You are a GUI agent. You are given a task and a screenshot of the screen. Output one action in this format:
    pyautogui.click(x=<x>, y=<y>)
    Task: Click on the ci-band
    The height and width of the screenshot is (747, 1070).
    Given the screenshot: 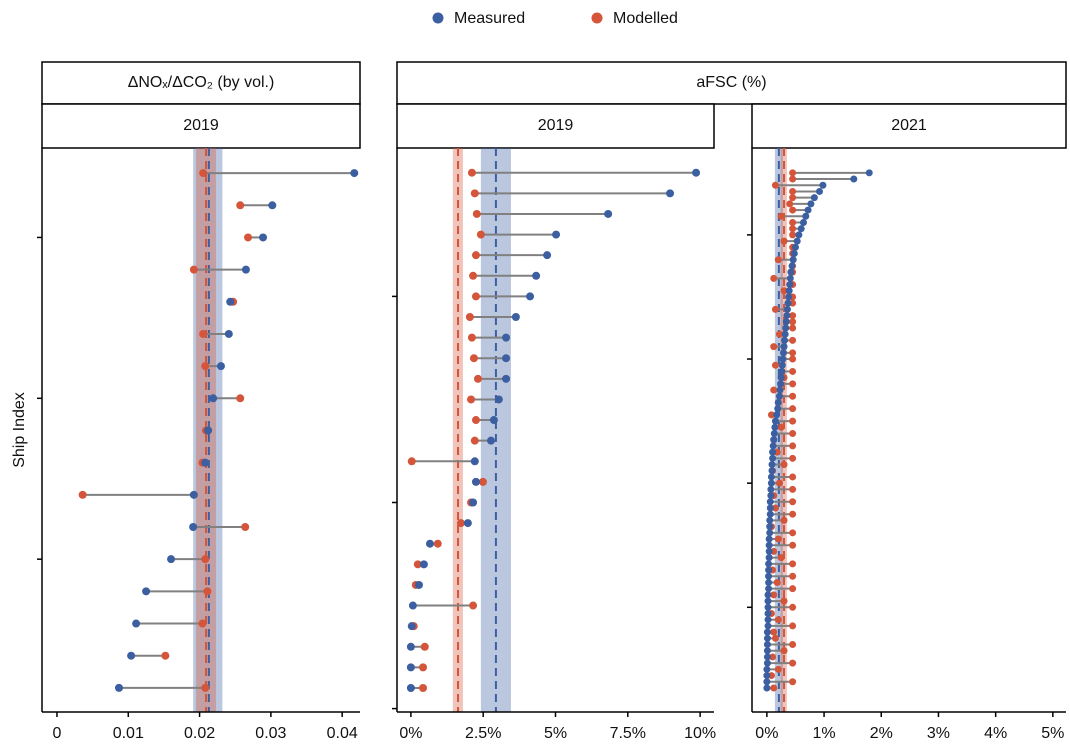 What is the action you would take?
    pyautogui.click(x=457, y=430)
    